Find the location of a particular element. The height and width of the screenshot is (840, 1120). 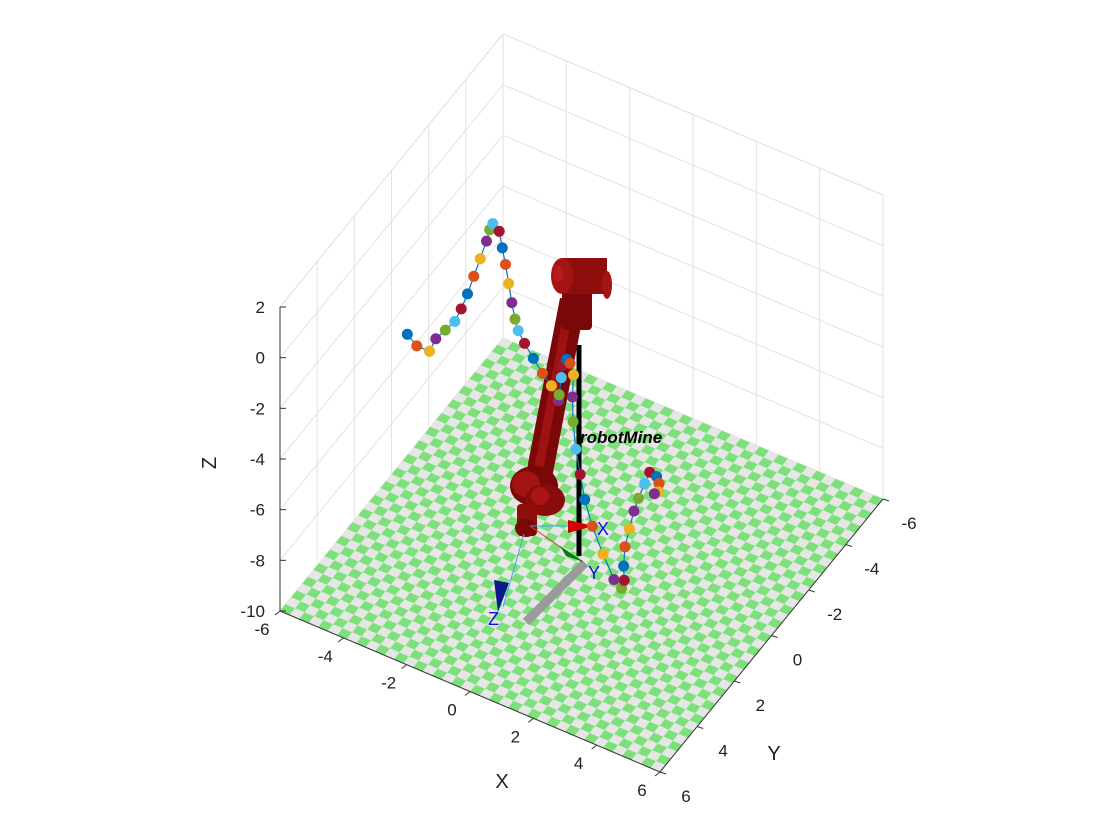

y-tick is located at coordinates (811, 591).